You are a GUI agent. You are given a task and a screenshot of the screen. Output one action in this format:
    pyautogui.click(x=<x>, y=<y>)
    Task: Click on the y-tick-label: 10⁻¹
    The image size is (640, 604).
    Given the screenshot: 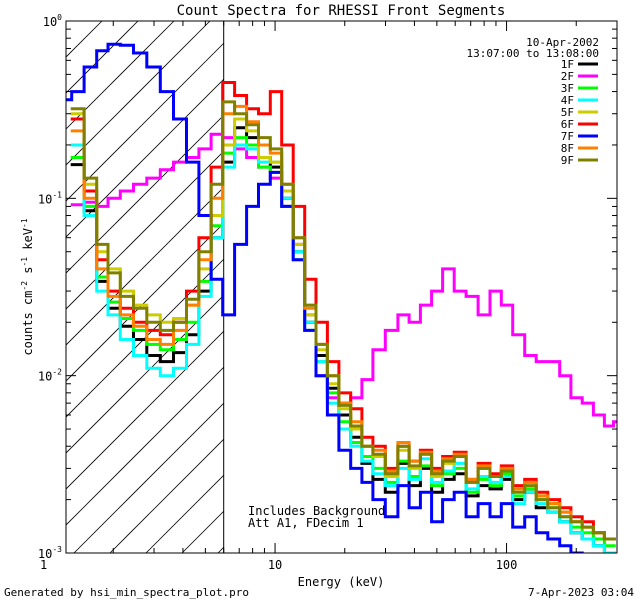 What is the action you would take?
    pyautogui.click(x=50, y=198)
    